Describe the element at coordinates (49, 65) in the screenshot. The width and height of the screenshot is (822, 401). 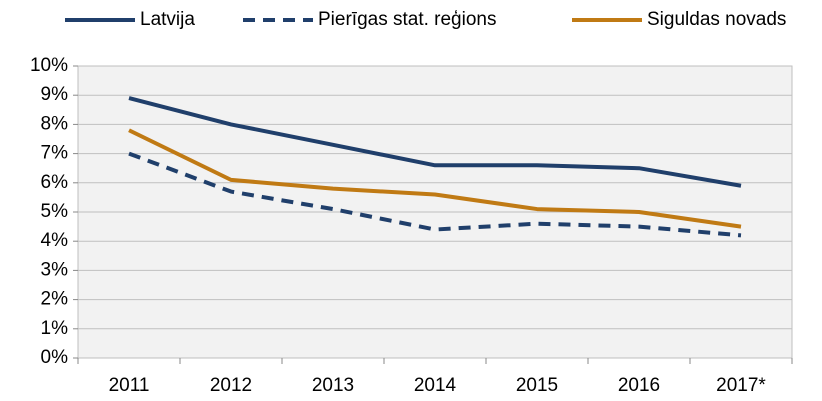
I see `y-tick-label: 10%` at that location.